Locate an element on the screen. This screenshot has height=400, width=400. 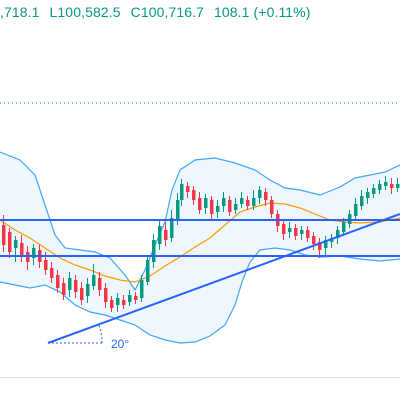
change-value: 108.1 (+0.11%) is located at coordinates (262, 12).